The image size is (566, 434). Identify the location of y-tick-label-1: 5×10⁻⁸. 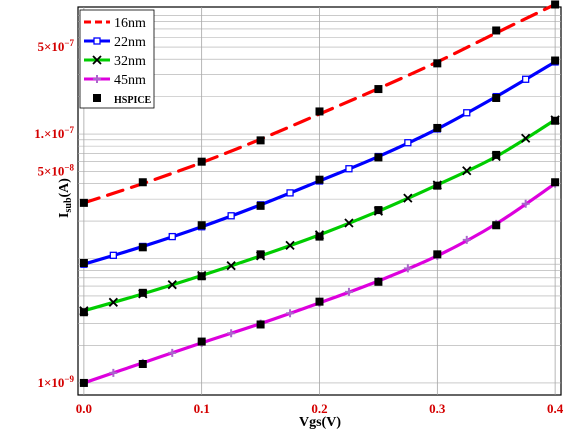
(55, 171).